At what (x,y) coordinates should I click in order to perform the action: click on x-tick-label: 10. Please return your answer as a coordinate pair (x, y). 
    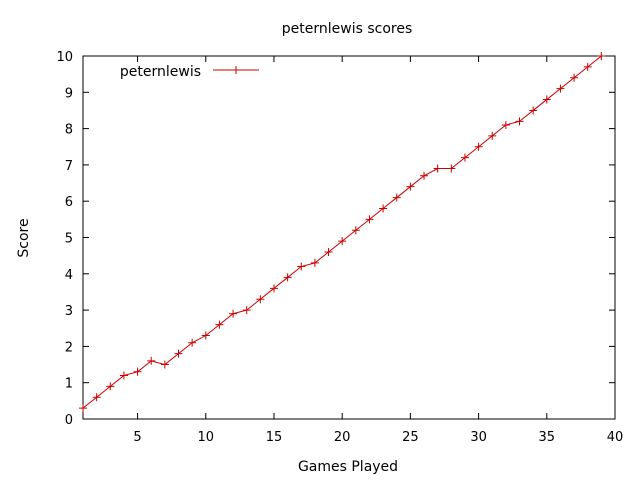
    Looking at the image, I should click on (205, 437).